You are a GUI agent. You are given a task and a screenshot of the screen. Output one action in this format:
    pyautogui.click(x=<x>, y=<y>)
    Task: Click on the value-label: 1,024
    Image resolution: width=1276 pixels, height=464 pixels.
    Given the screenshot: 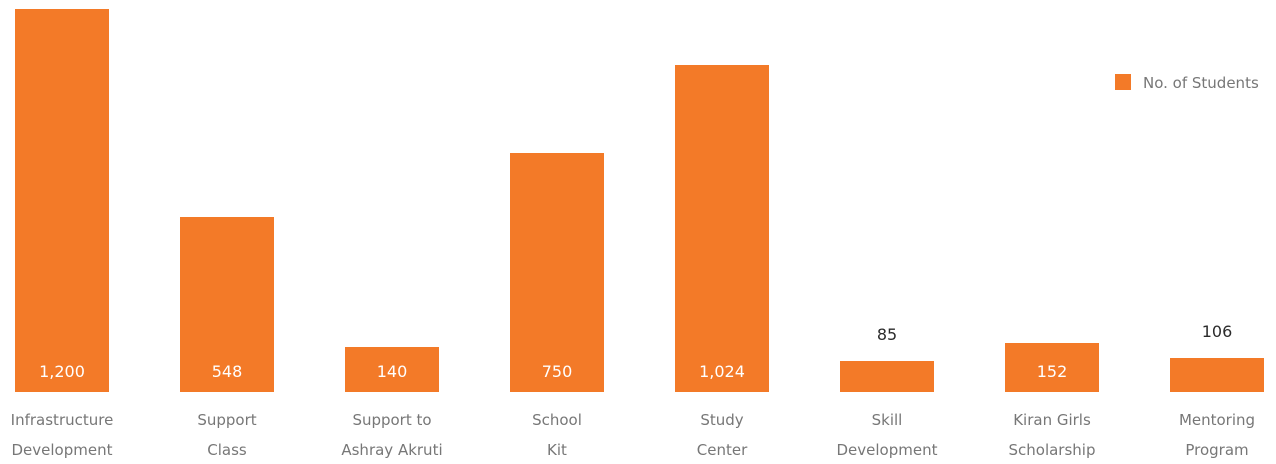 What is the action you would take?
    pyautogui.click(x=722, y=371)
    